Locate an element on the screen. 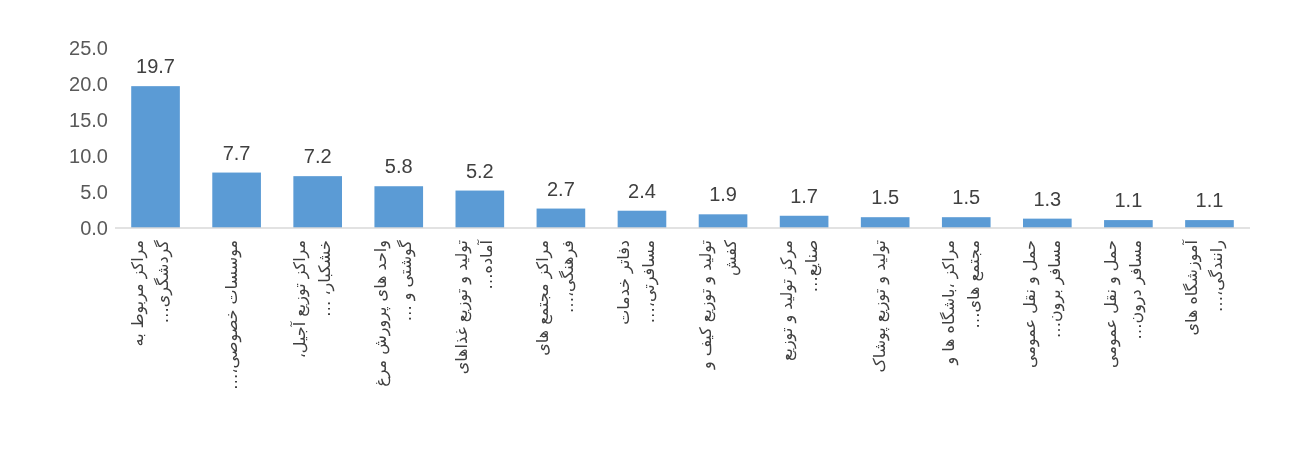 The height and width of the screenshot is (457, 1297). data-label: 7.2 is located at coordinates (317, 156).